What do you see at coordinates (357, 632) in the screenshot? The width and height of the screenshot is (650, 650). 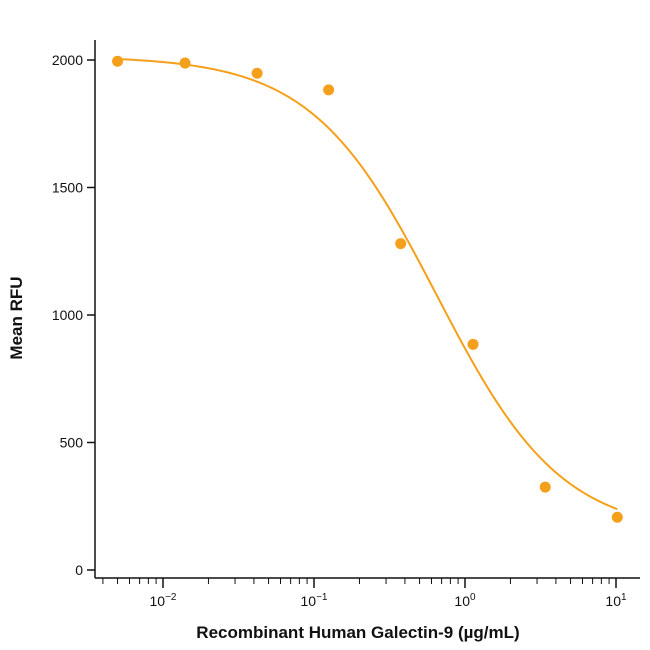 I see `x-axis-label: Recombinant Human Galectin-9 (µg/mL)` at bounding box center [357, 632].